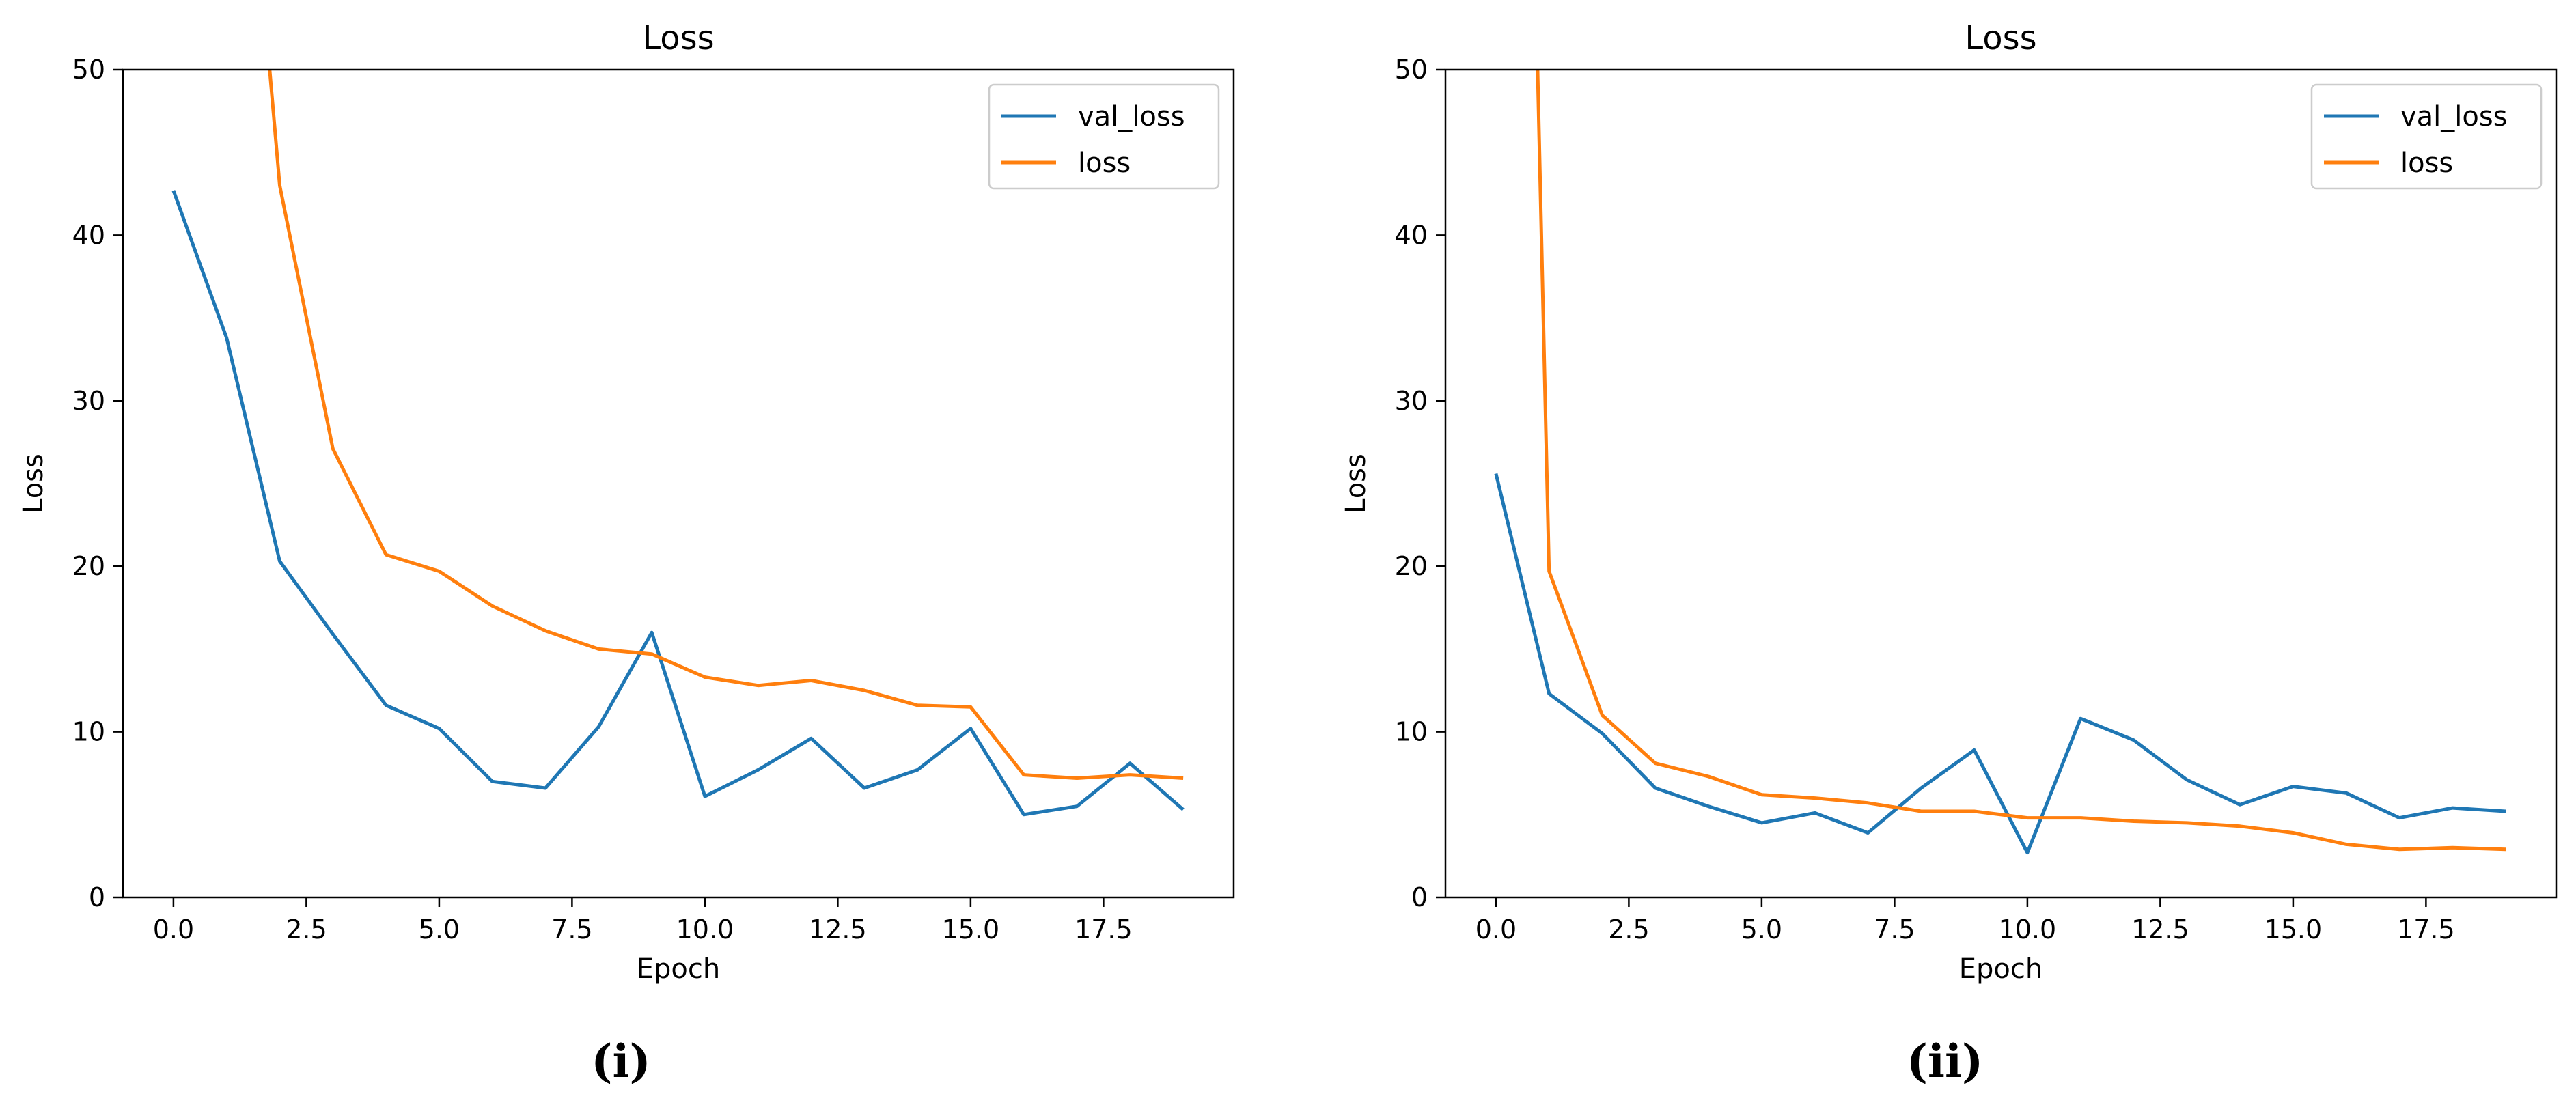  I want to click on panel-label: (ii), so click(1945, 1061).